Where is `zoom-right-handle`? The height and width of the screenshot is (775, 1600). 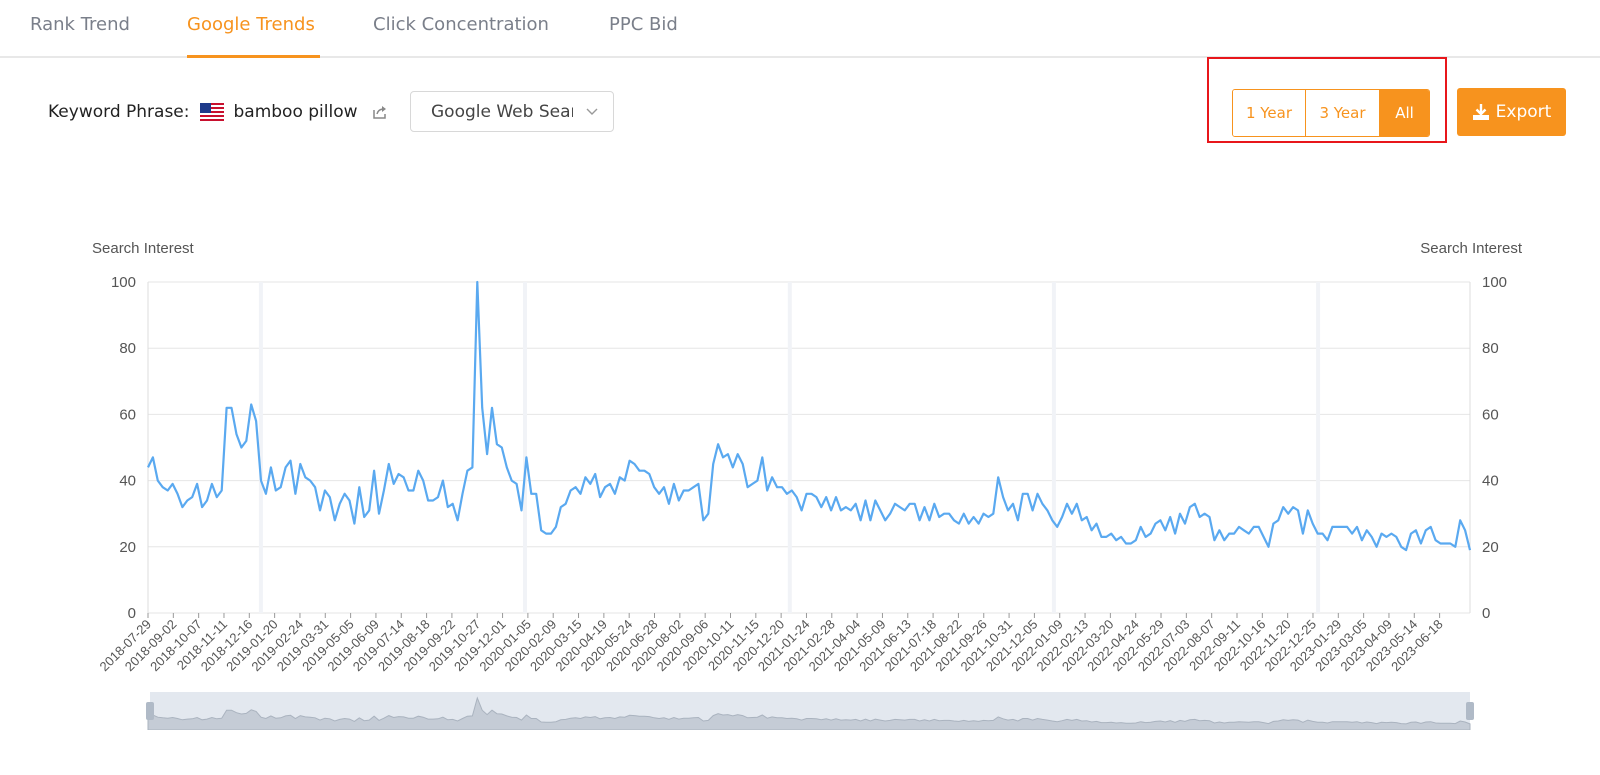
zoom-right-handle is located at coordinates (1470, 711).